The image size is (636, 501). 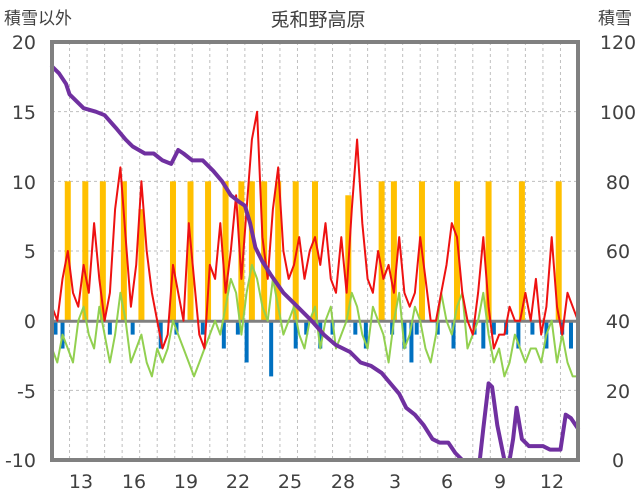 What do you see at coordinates (317, 20) in the screenshot?
I see `chart-title: 兎和野高原` at bounding box center [317, 20].